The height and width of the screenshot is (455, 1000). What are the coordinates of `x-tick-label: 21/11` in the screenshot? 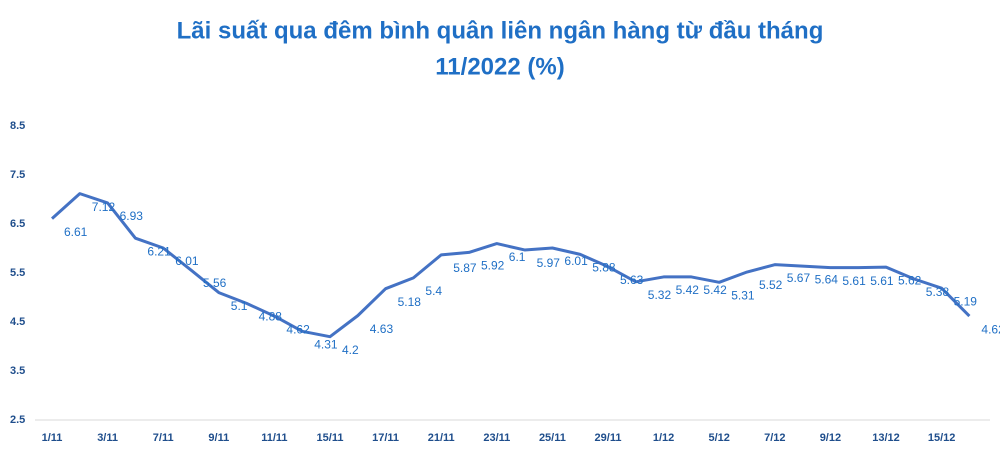 It's located at (441, 438).